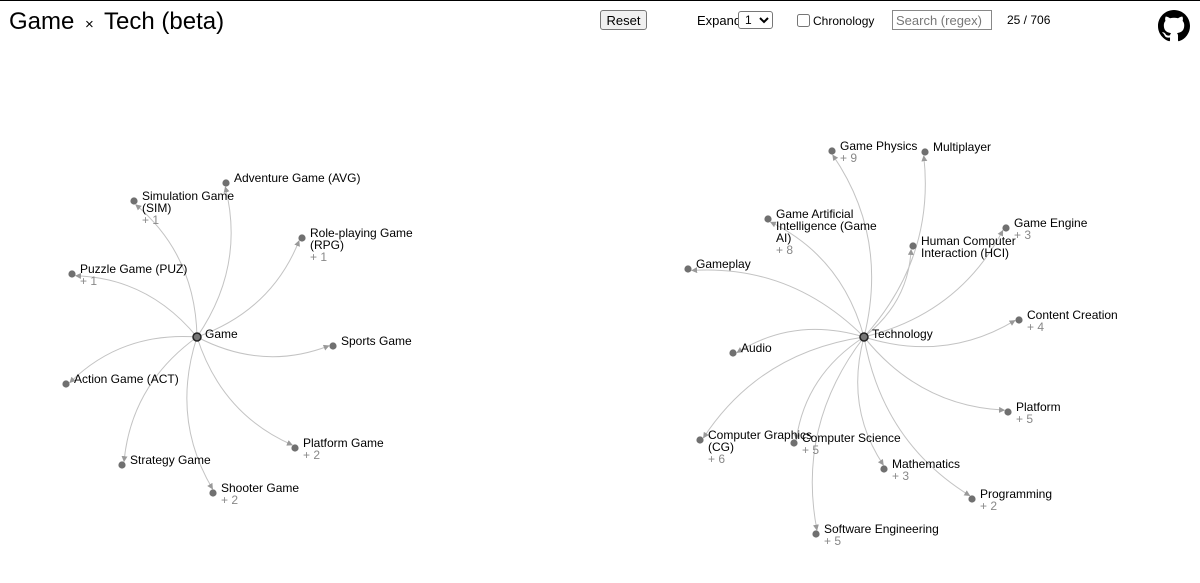 The image size is (1200, 583). What do you see at coordinates (1029, 20) in the screenshot?
I see `node-count: 25 / 706` at bounding box center [1029, 20].